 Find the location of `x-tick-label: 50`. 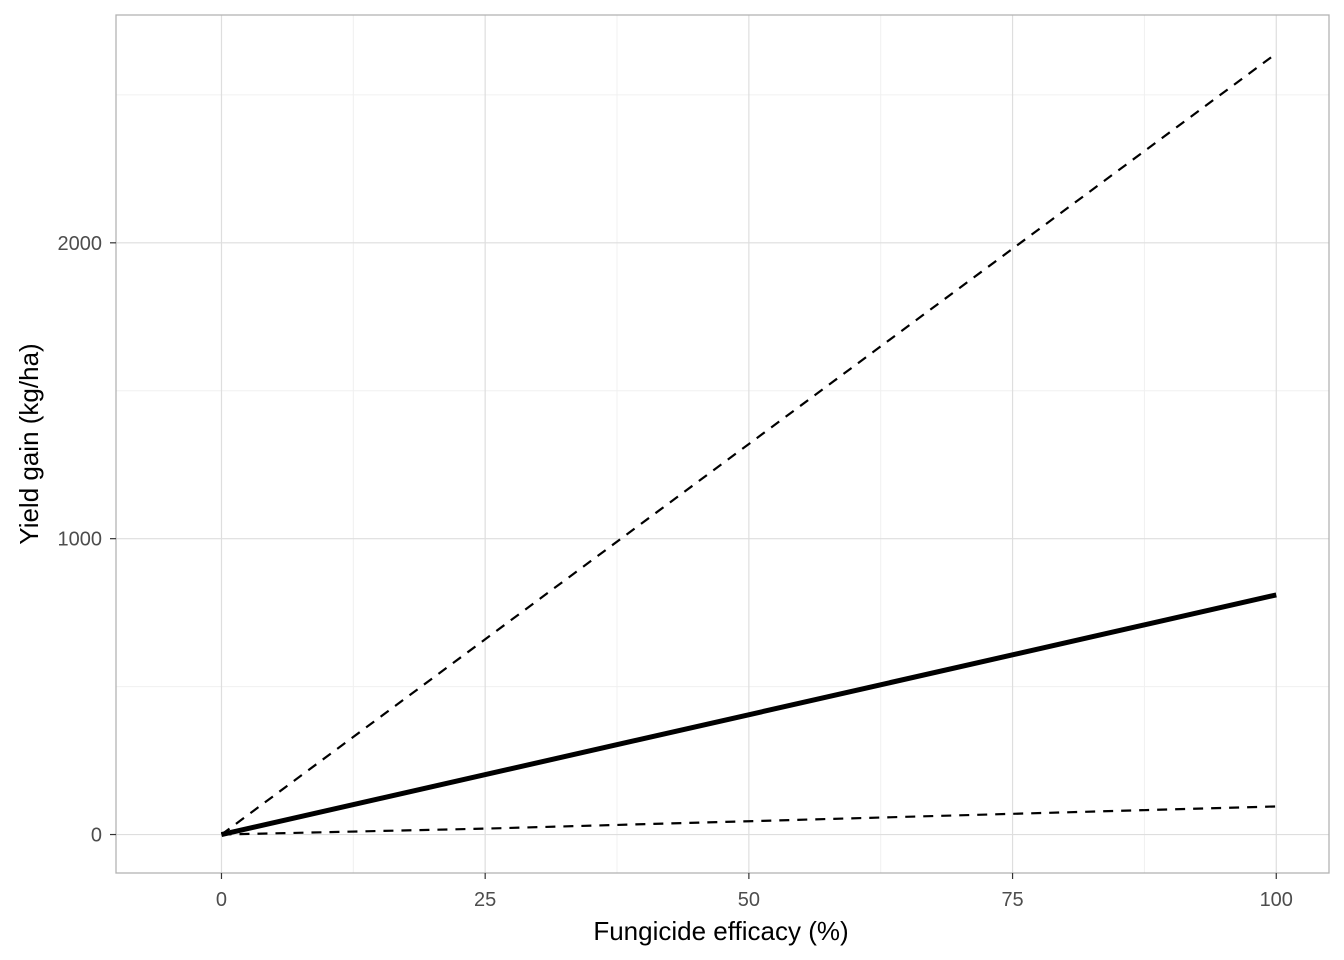

x-tick-label: 50 is located at coordinates (749, 900).